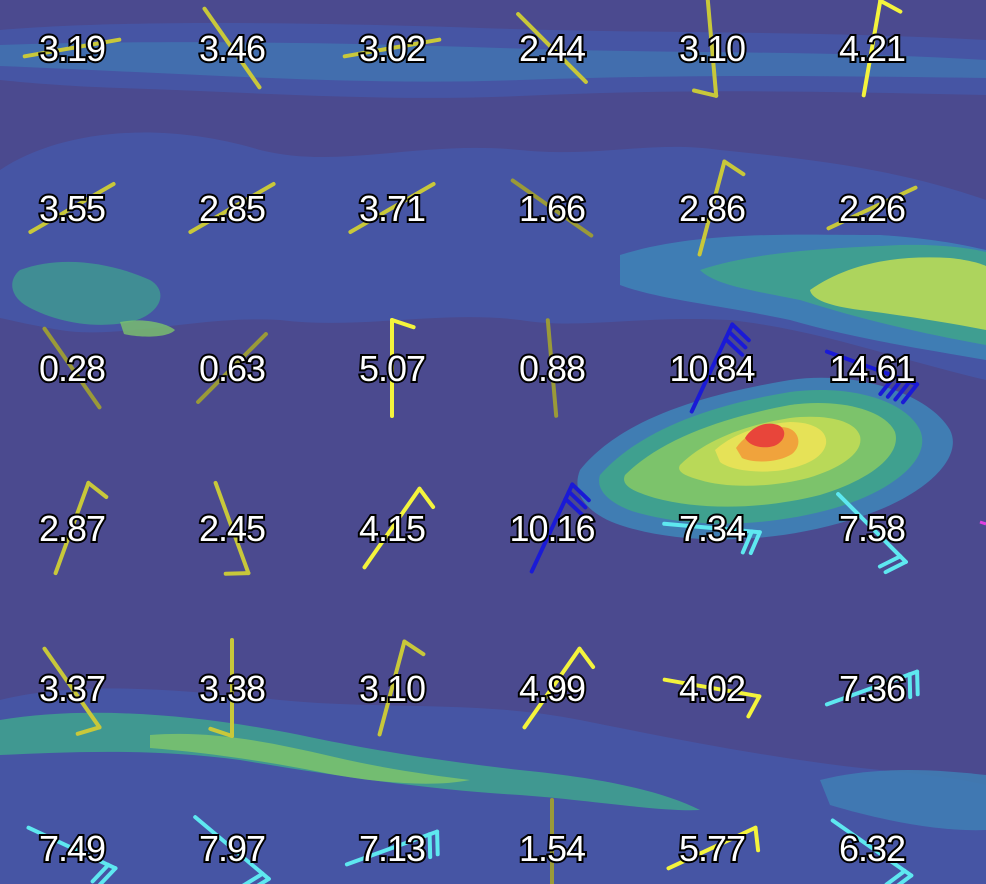  I want to click on wind-speed-label: 3.46, so click(232, 48).